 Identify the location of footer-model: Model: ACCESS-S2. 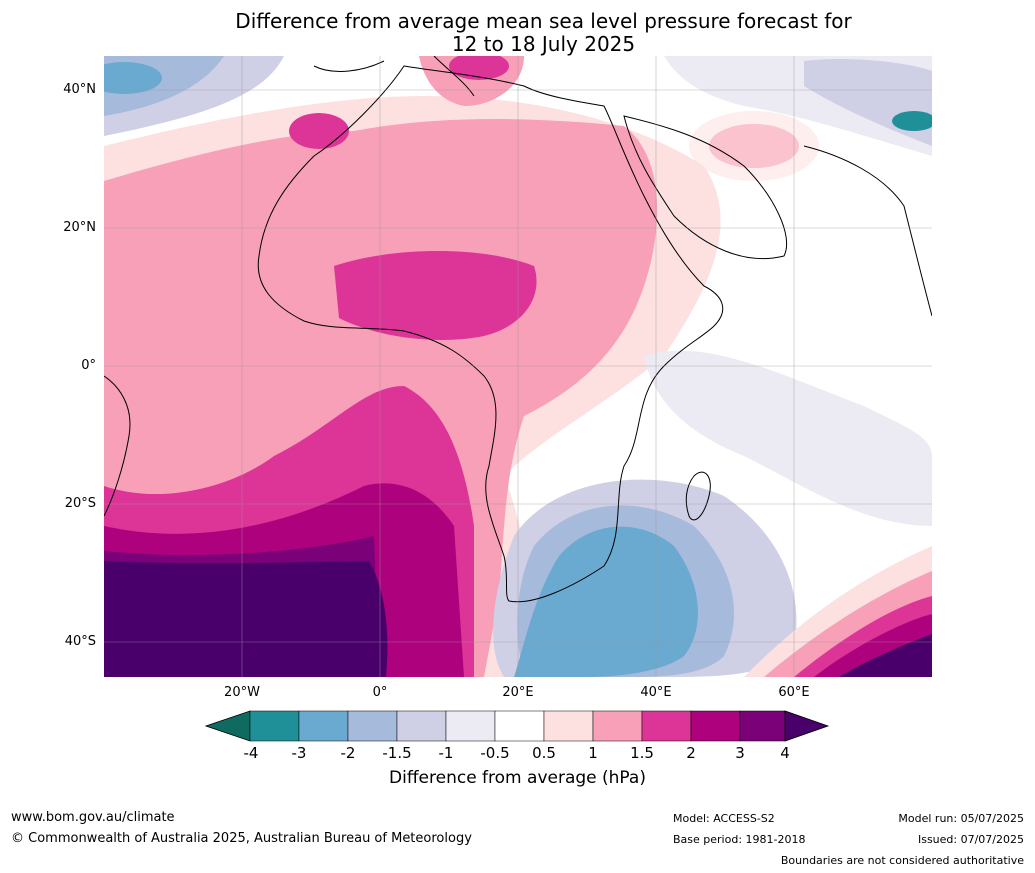
(724, 818).